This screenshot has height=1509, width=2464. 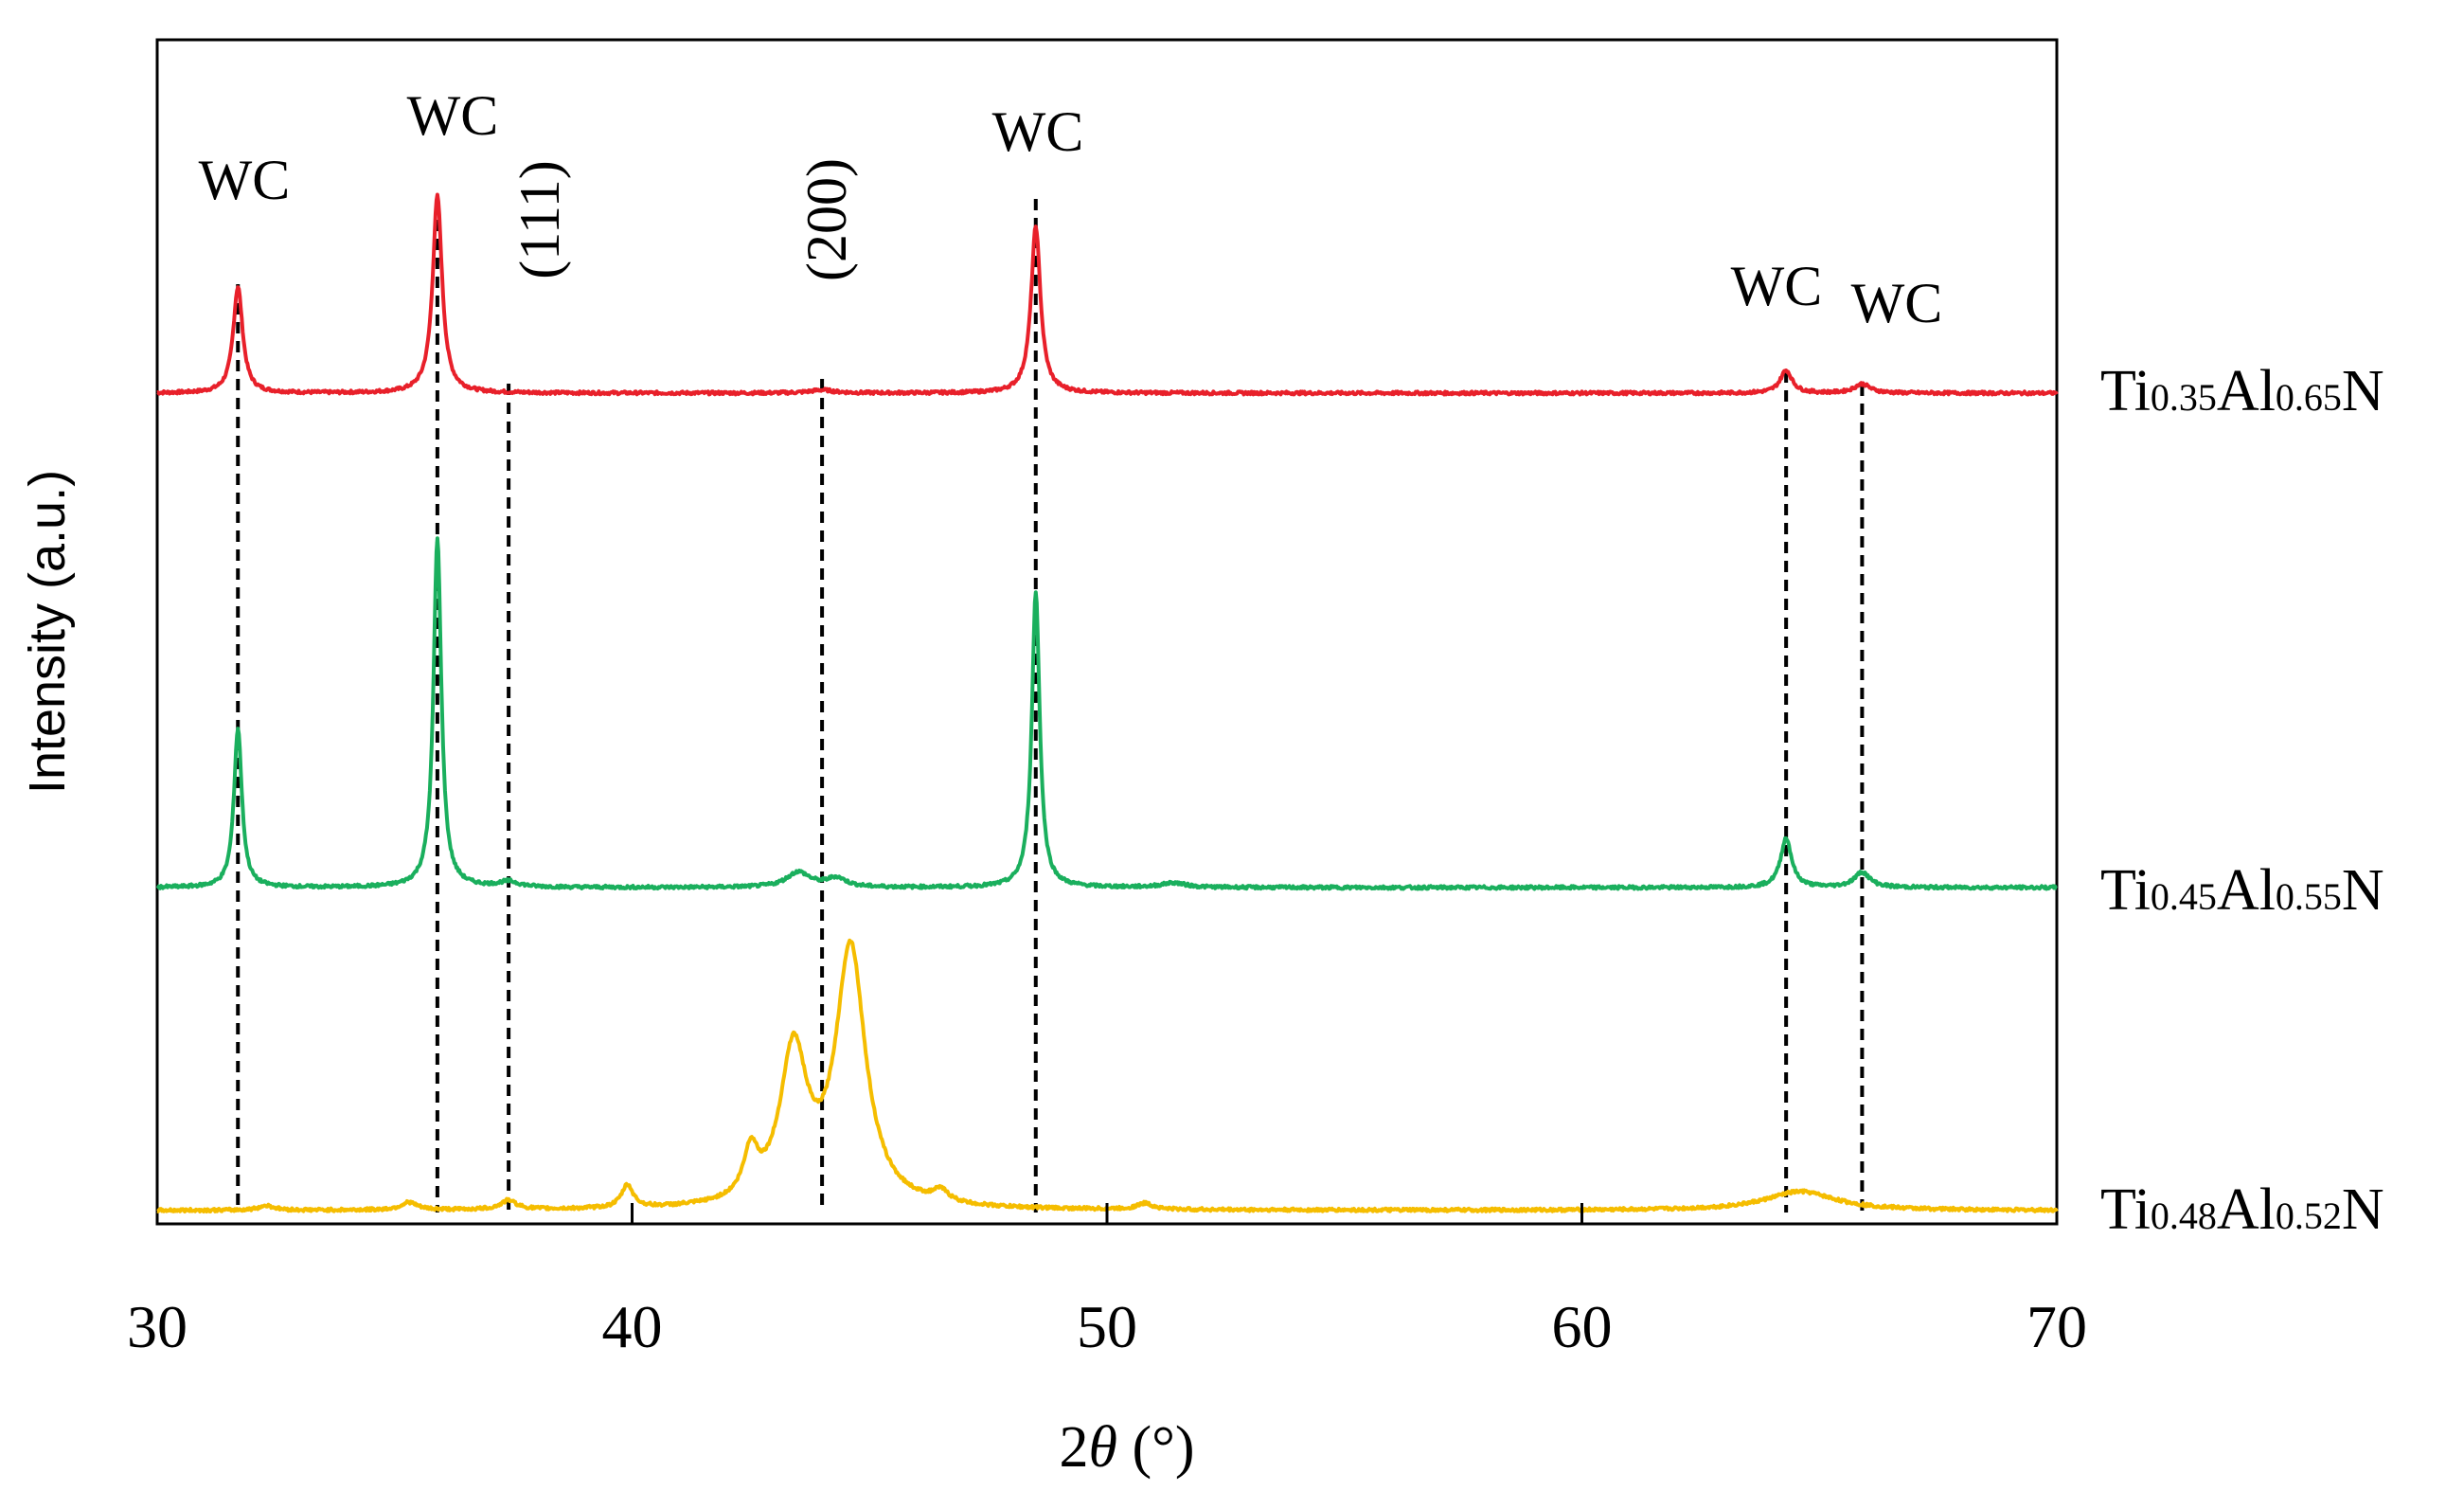 What do you see at coordinates (2184, 397) in the screenshot?
I see `series-label-part: 0.35` at bounding box center [2184, 397].